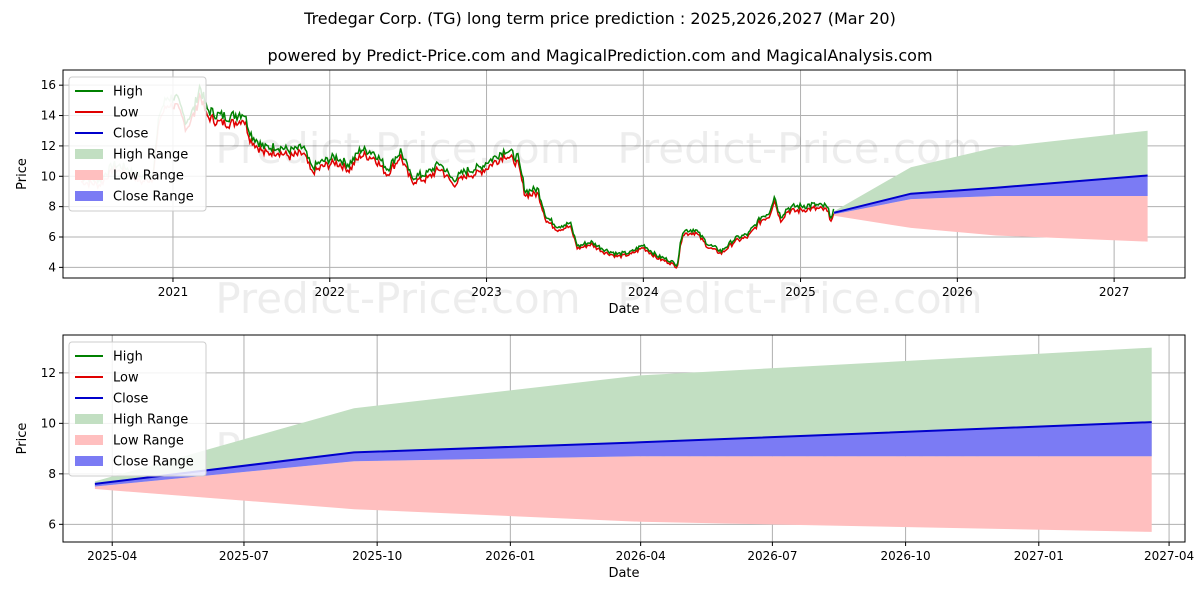  Describe the element at coordinates (48, 116) in the screenshot. I see `y-tick-label: 14` at that location.